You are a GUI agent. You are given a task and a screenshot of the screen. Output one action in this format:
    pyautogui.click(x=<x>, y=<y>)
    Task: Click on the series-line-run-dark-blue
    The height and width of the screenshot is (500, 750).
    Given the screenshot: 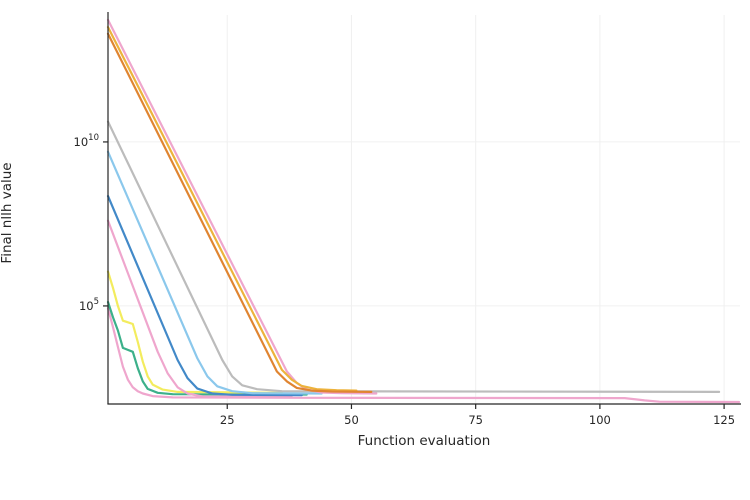 What is the action you would take?
    pyautogui.click(x=204, y=296)
    